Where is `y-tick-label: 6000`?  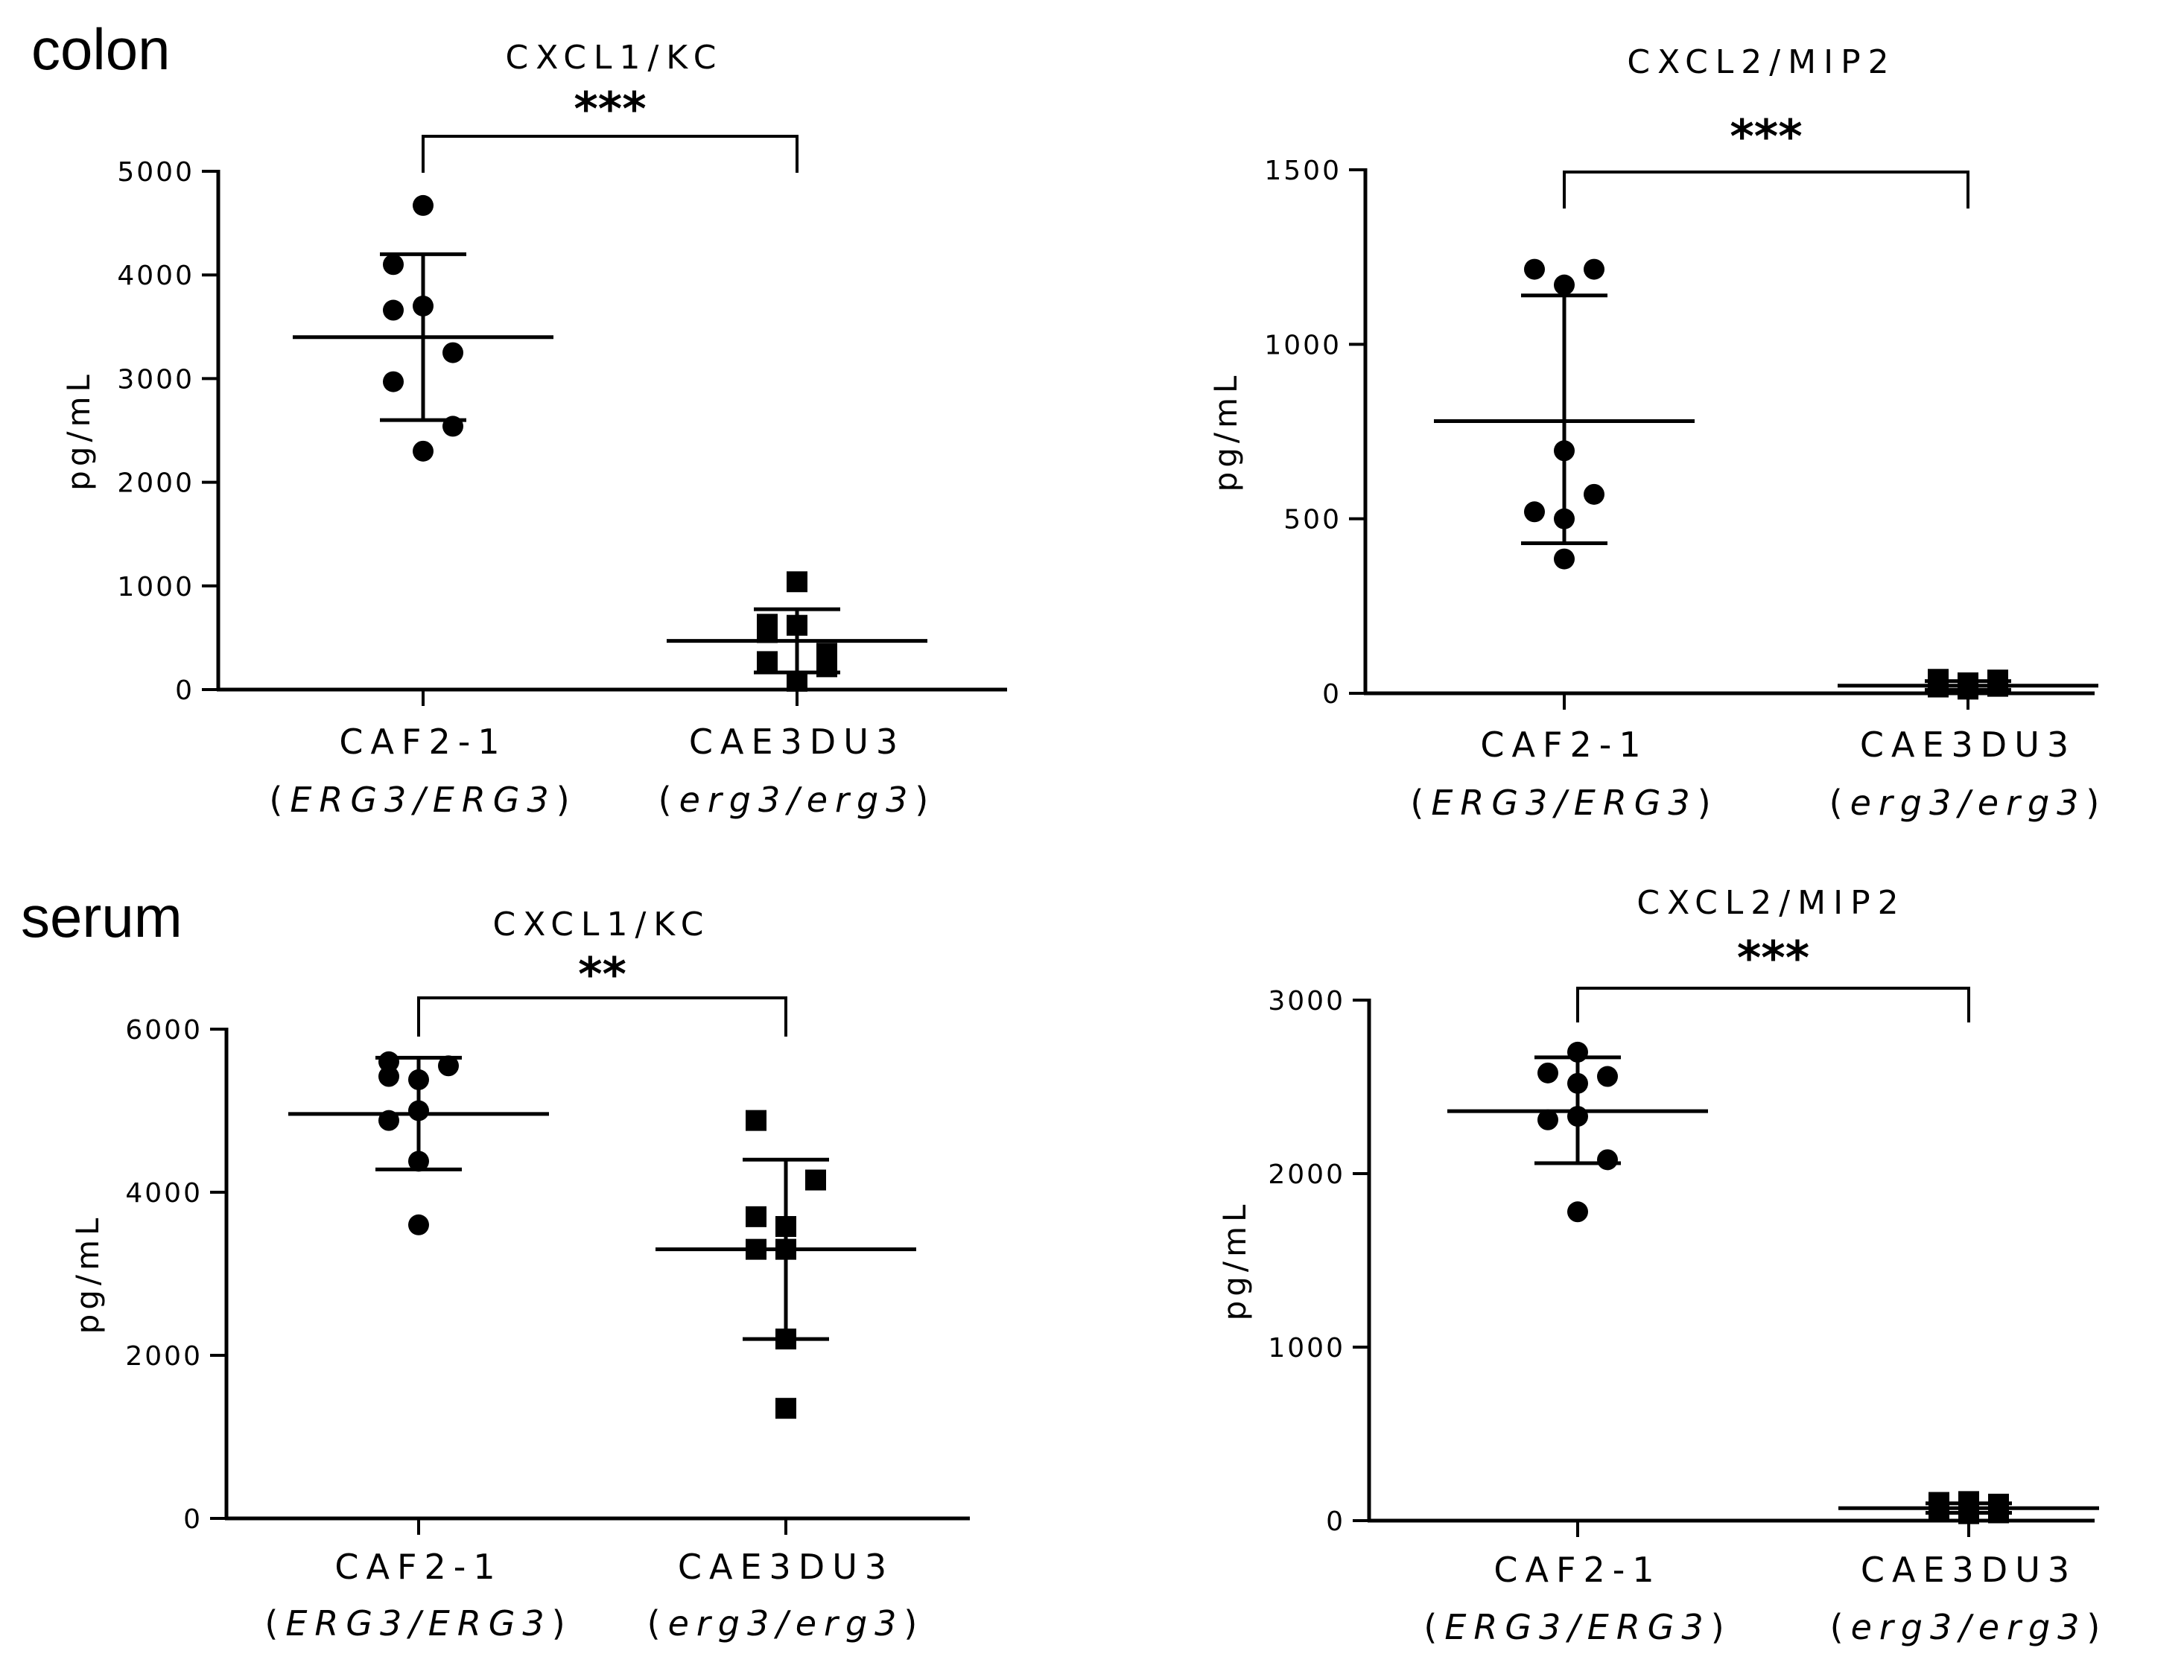 y-tick-label: 6000 is located at coordinates (164, 1030).